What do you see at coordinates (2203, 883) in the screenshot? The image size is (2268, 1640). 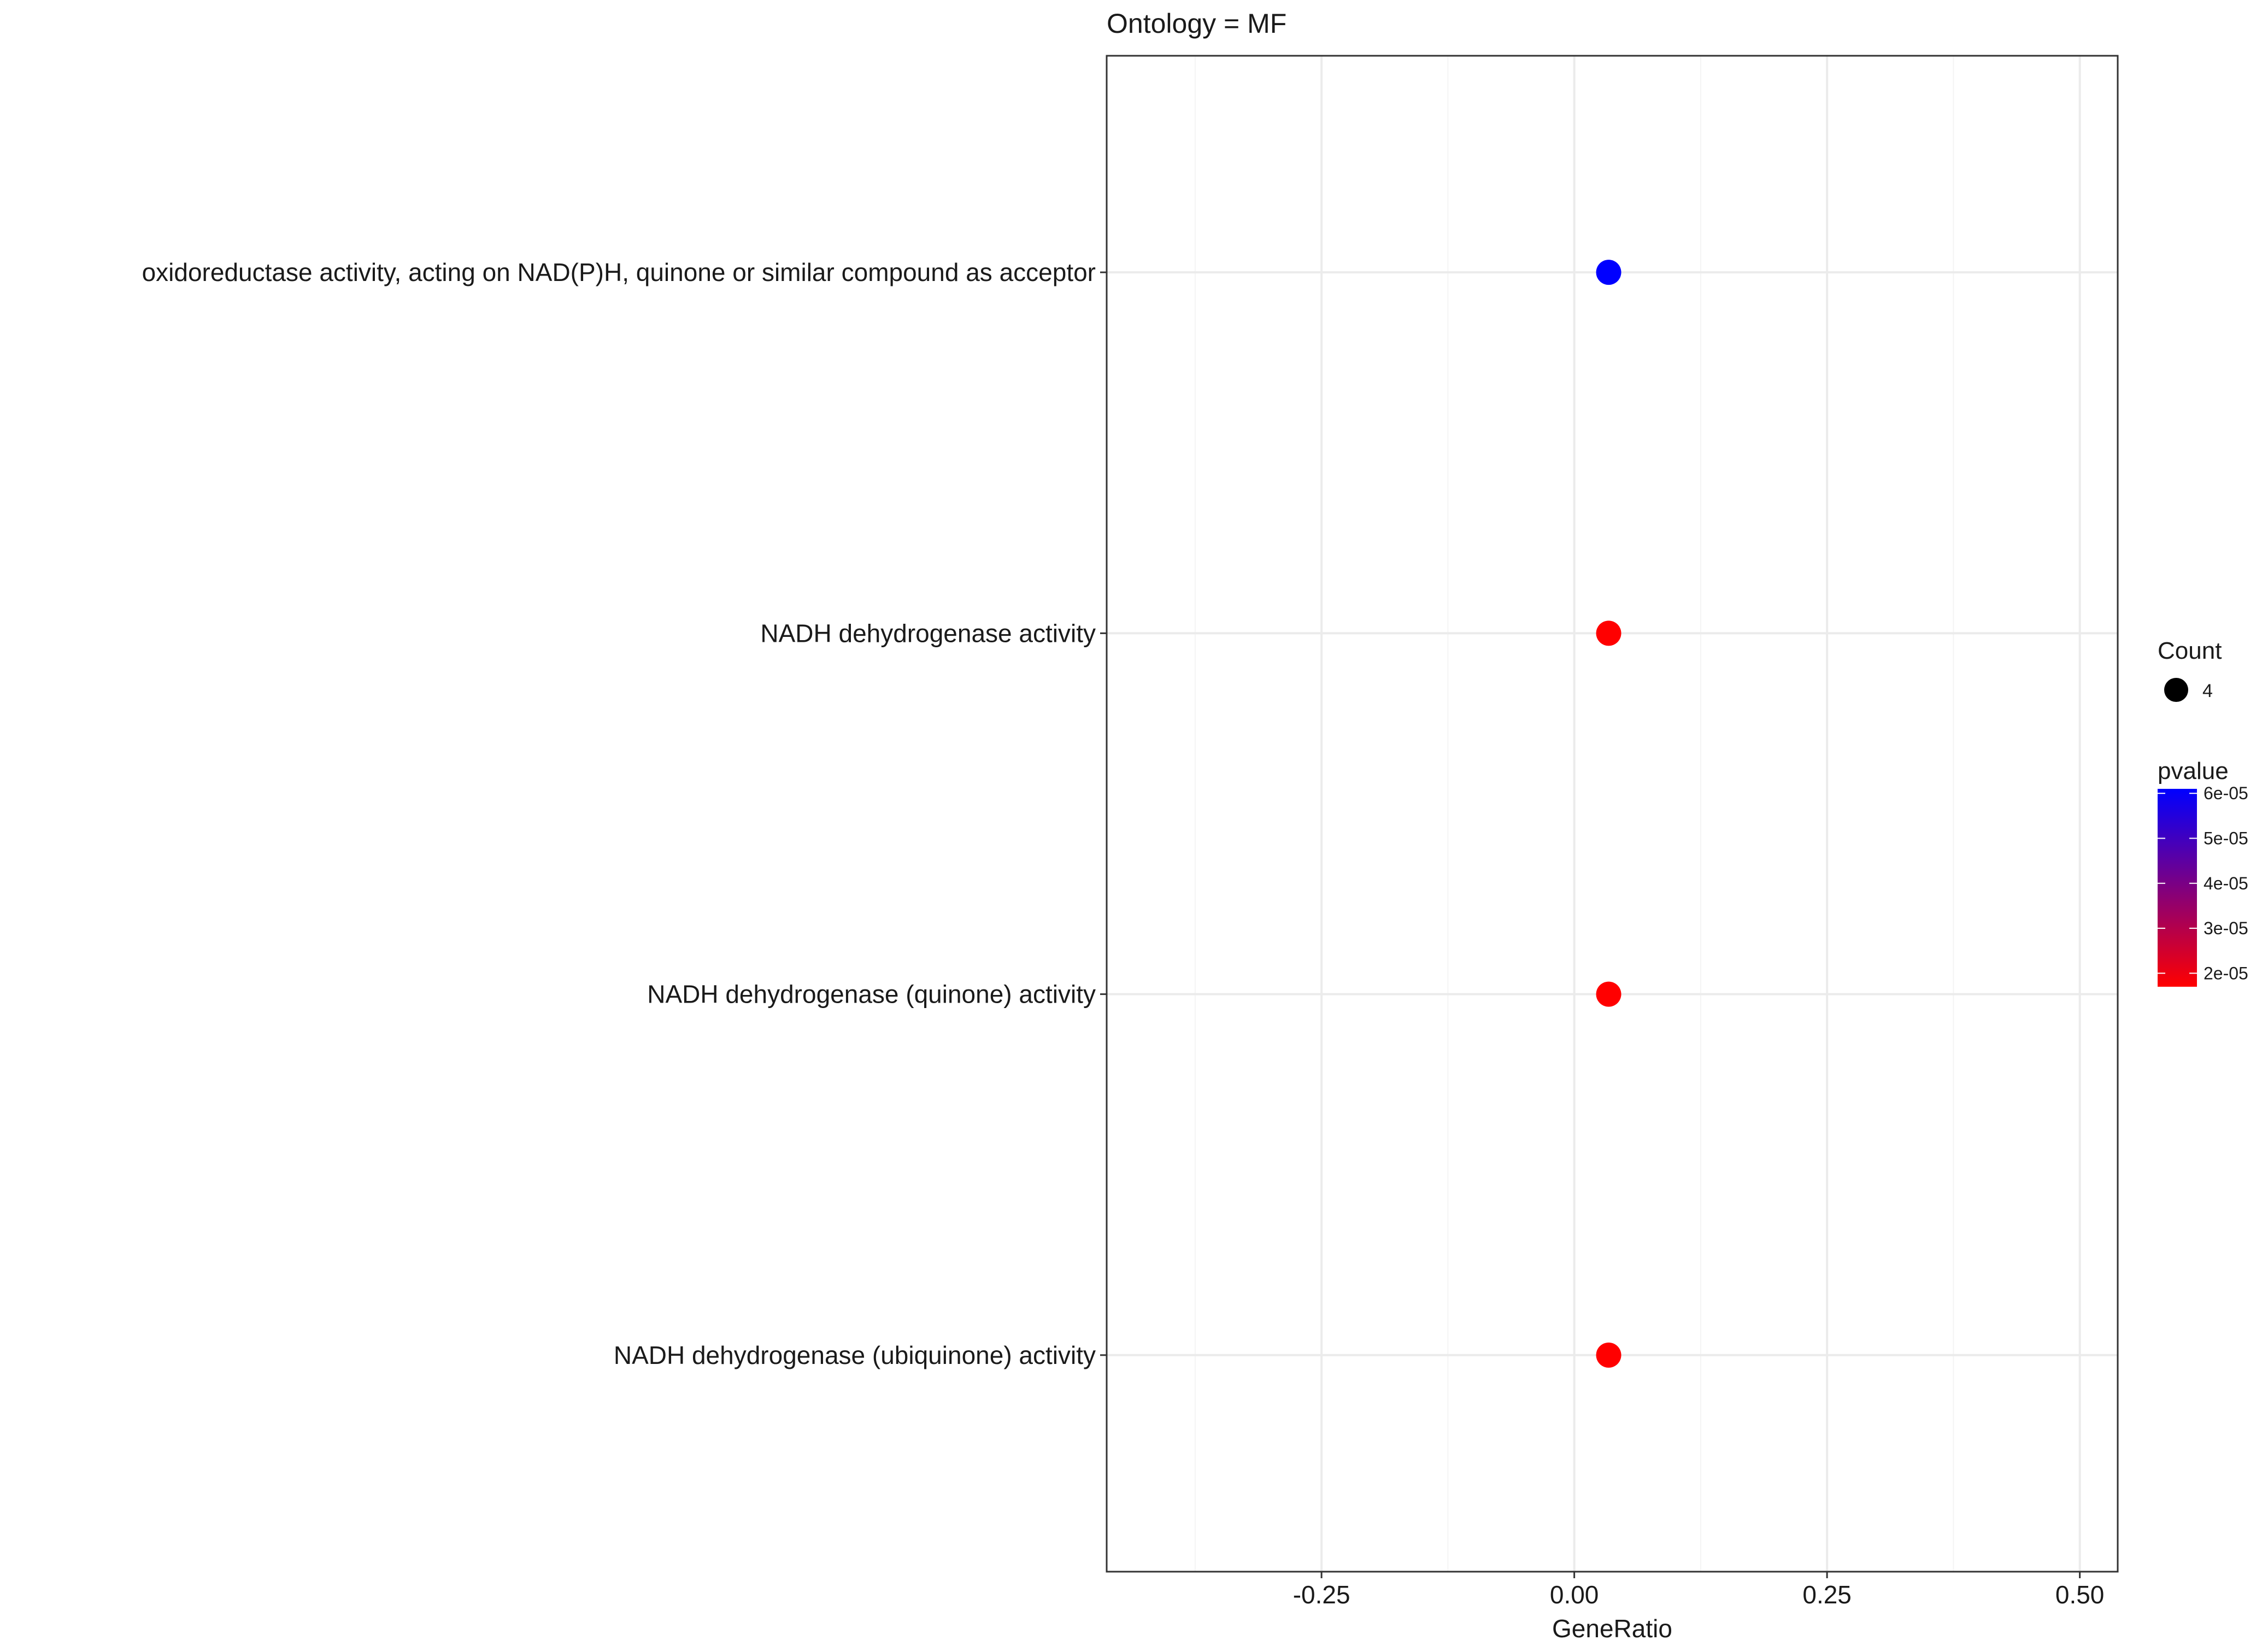 I see `color-bar-ticks: 6e-05 5e-05 4e-05 3e-05 2e-05` at bounding box center [2203, 883].